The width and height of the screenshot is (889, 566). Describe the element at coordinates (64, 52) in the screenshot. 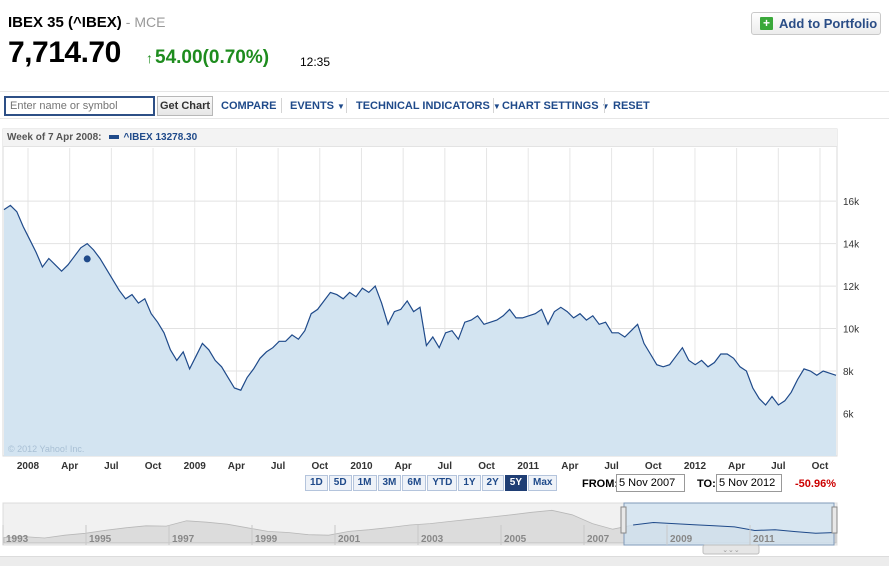

I see `last-price: 7,714.70` at that location.